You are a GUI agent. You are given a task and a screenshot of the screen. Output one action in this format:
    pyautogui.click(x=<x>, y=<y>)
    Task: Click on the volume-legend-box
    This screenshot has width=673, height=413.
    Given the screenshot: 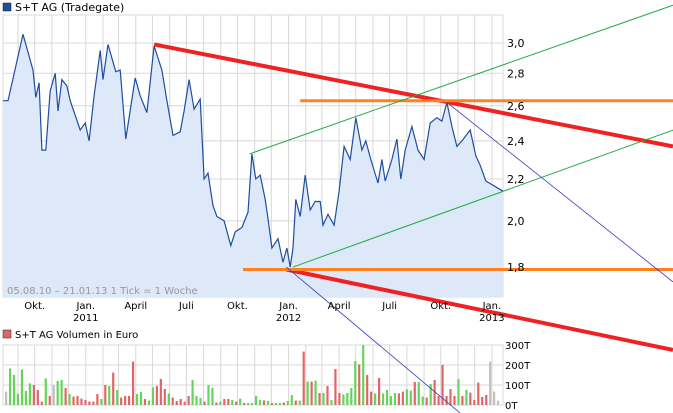 What is the action you would take?
    pyautogui.click(x=7, y=334)
    